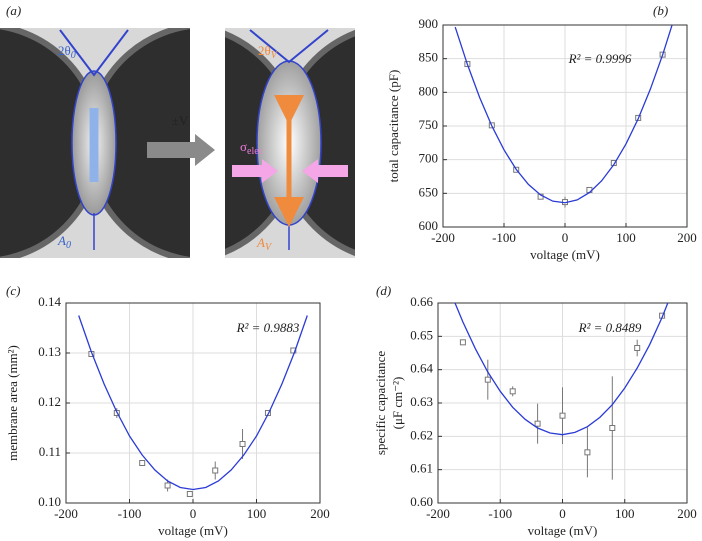  What do you see at coordinates (421, 334) in the screenshot?
I see `y-tick-label: 0.65` at bounding box center [421, 334].